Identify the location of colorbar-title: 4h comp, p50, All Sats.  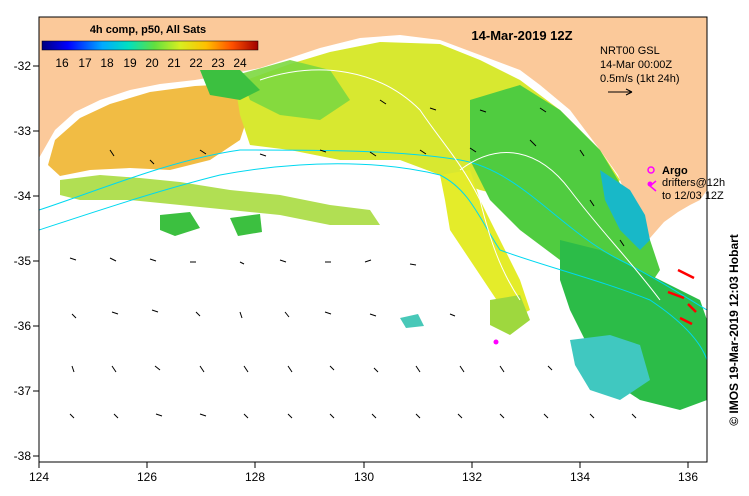
(148, 30).